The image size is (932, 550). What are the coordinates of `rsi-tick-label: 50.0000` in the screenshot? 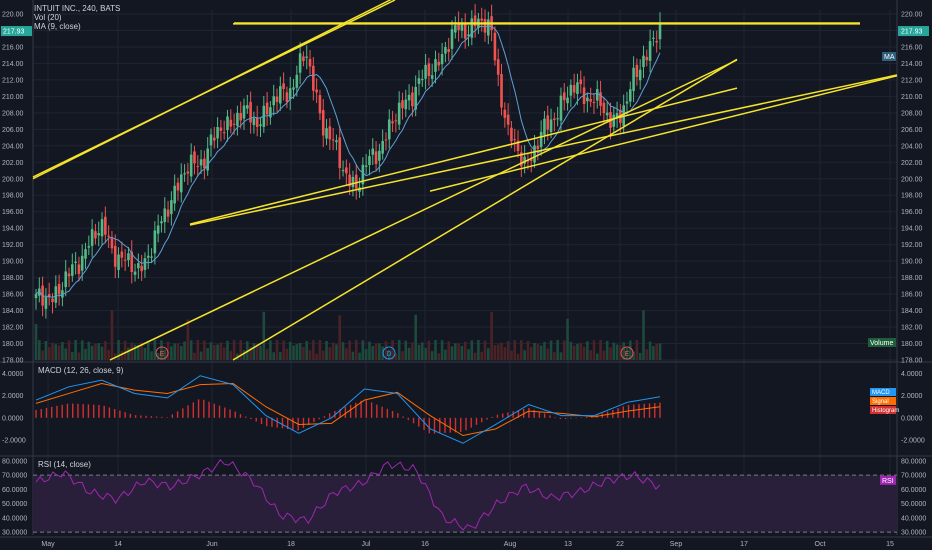 It's located at (913, 504).